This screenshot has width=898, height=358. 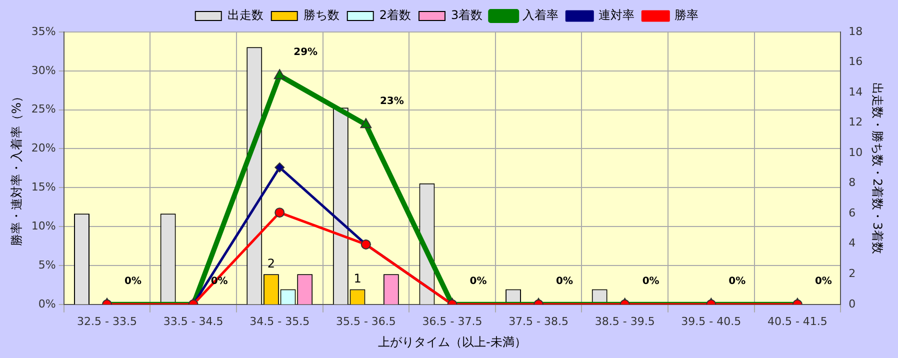 What do you see at coordinates (855, 61) in the screenshot?
I see `y2-tick-label: 16` at bounding box center [855, 61].